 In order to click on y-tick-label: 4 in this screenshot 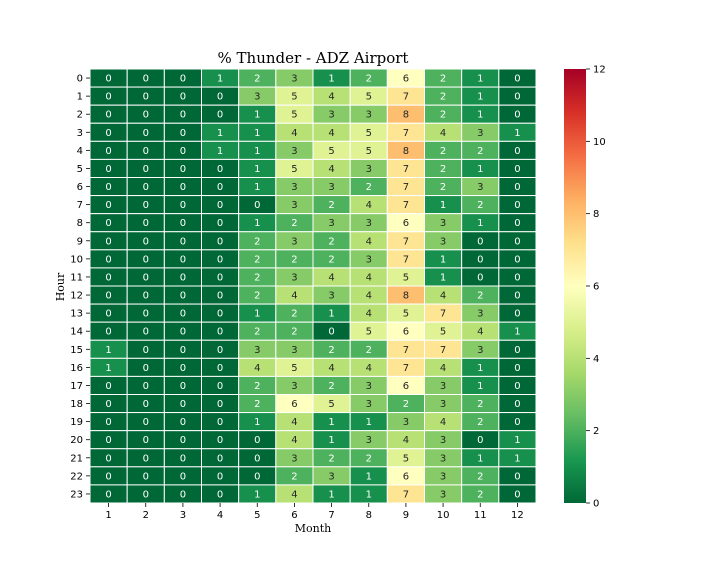, I will do `click(80, 151)`.